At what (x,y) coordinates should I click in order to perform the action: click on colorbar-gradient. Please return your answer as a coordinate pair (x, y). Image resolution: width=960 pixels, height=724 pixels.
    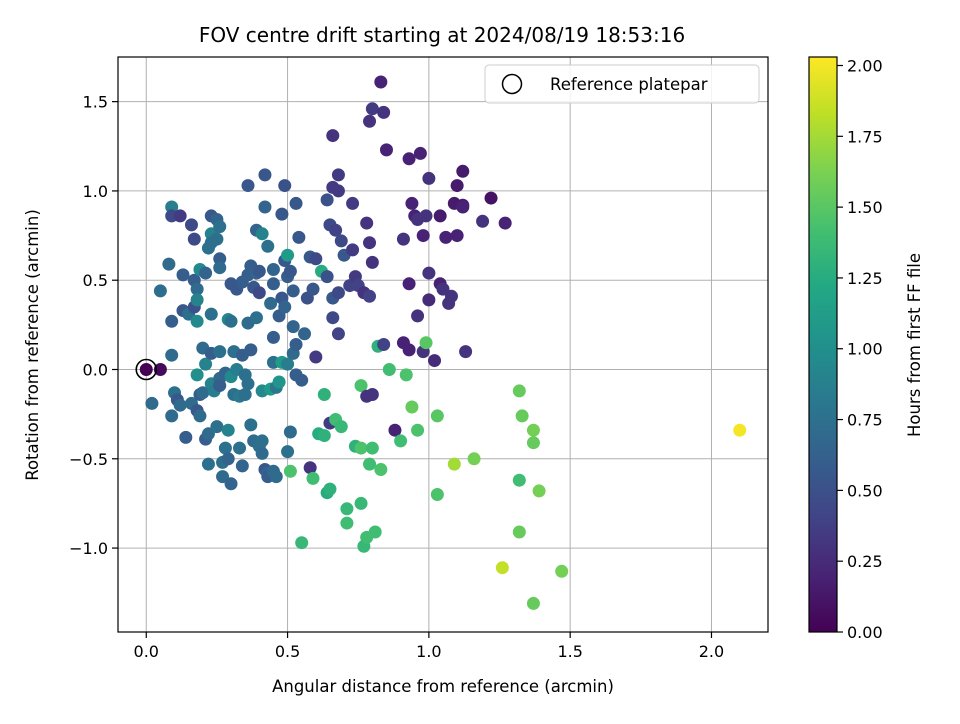
    Looking at the image, I should click on (823, 344).